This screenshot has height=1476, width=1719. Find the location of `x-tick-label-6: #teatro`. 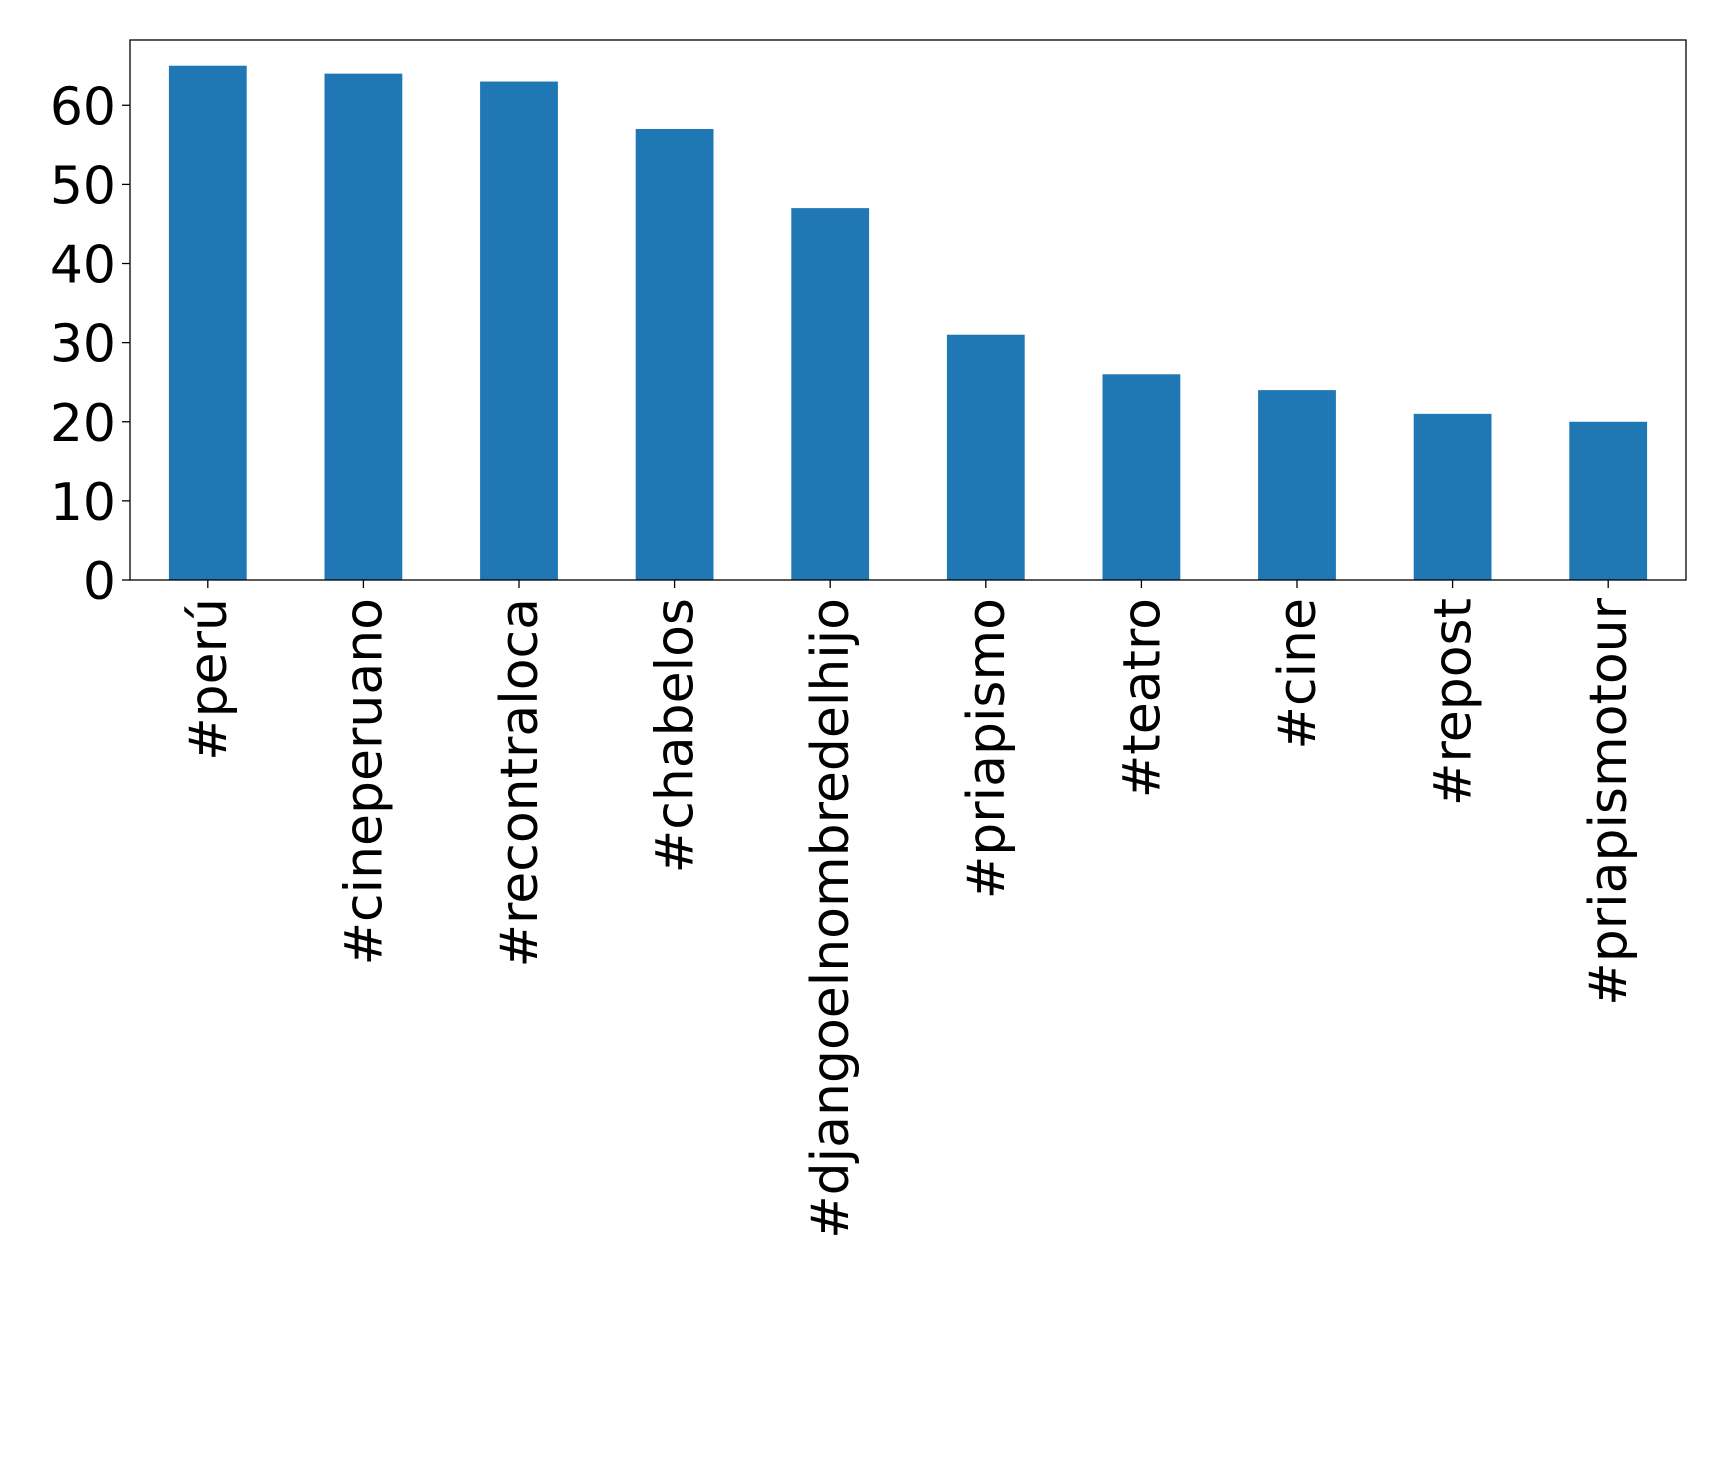

x-tick-label-6: #teatro is located at coordinates (1142, 698).